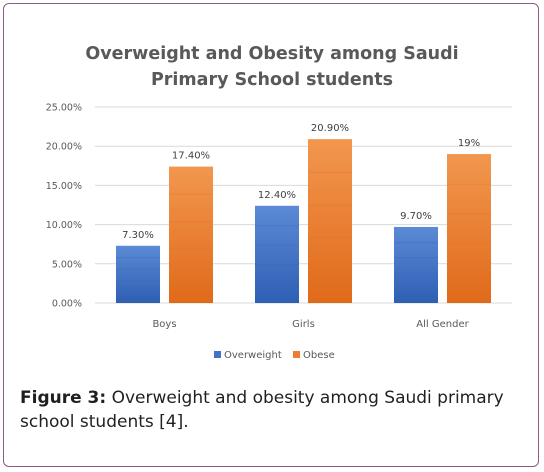 This screenshot has width=544, height=472. What do you see at coordinates (191, 234) in the screenshot?
I see `bar-obese-boys` at bounding box center [191, 234].